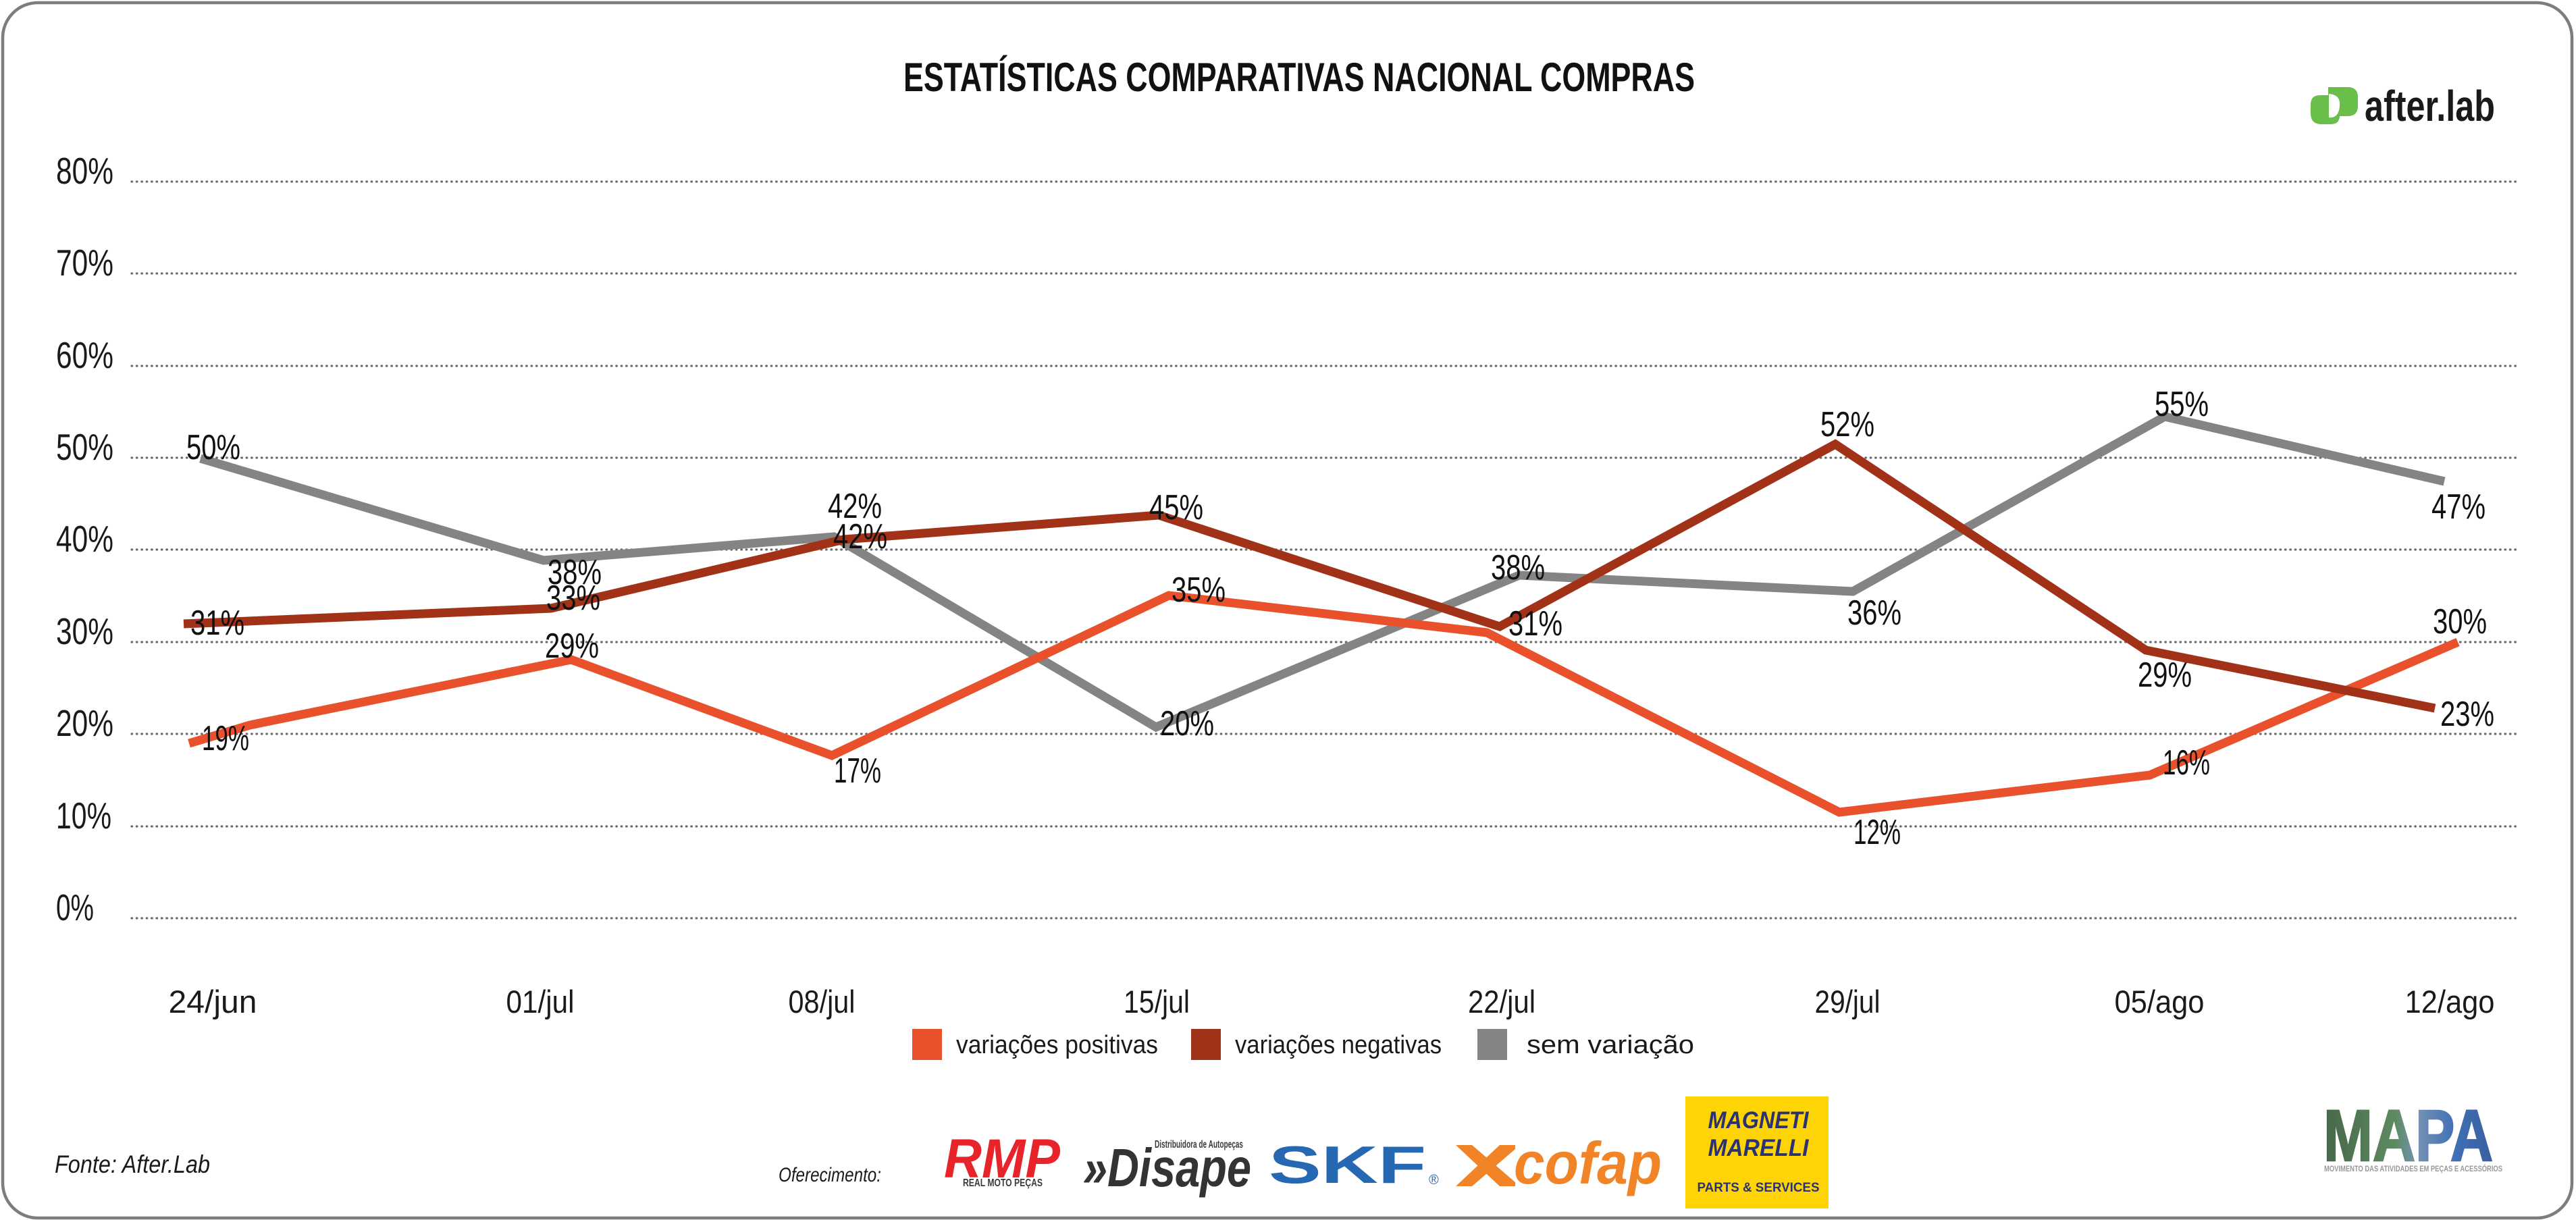 This screenshot has width=2576, height=1220. What do you see at coordinates (822, 1002) in the screenshot?
I see `svg-text: 08/jul` at bounding box center [822, 1002].